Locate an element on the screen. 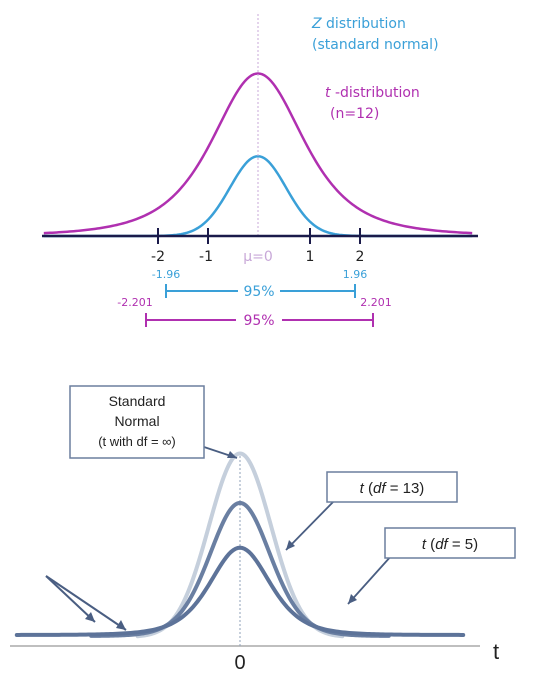  tick-label: -1 is located at coordinates (206, 257).